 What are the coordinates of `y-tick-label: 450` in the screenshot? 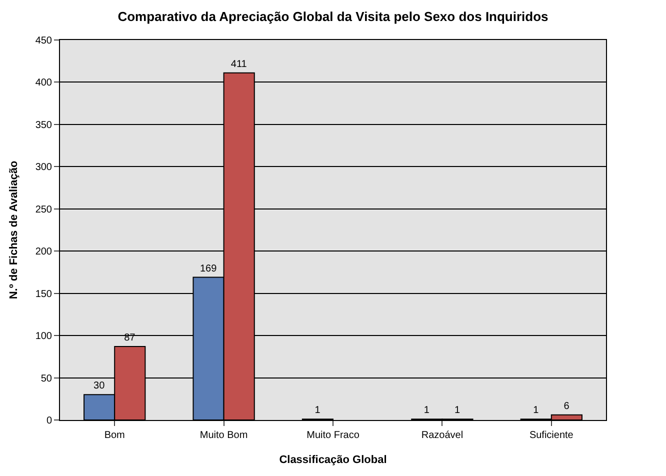 It's located at (43, 41).